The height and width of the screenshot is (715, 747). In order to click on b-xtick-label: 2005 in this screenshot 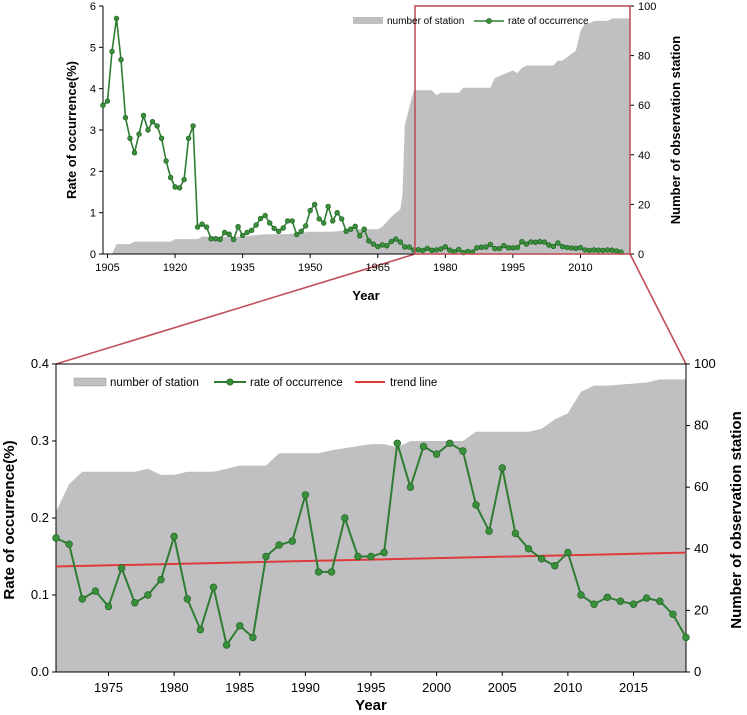, I will do `click(502, 687)`.